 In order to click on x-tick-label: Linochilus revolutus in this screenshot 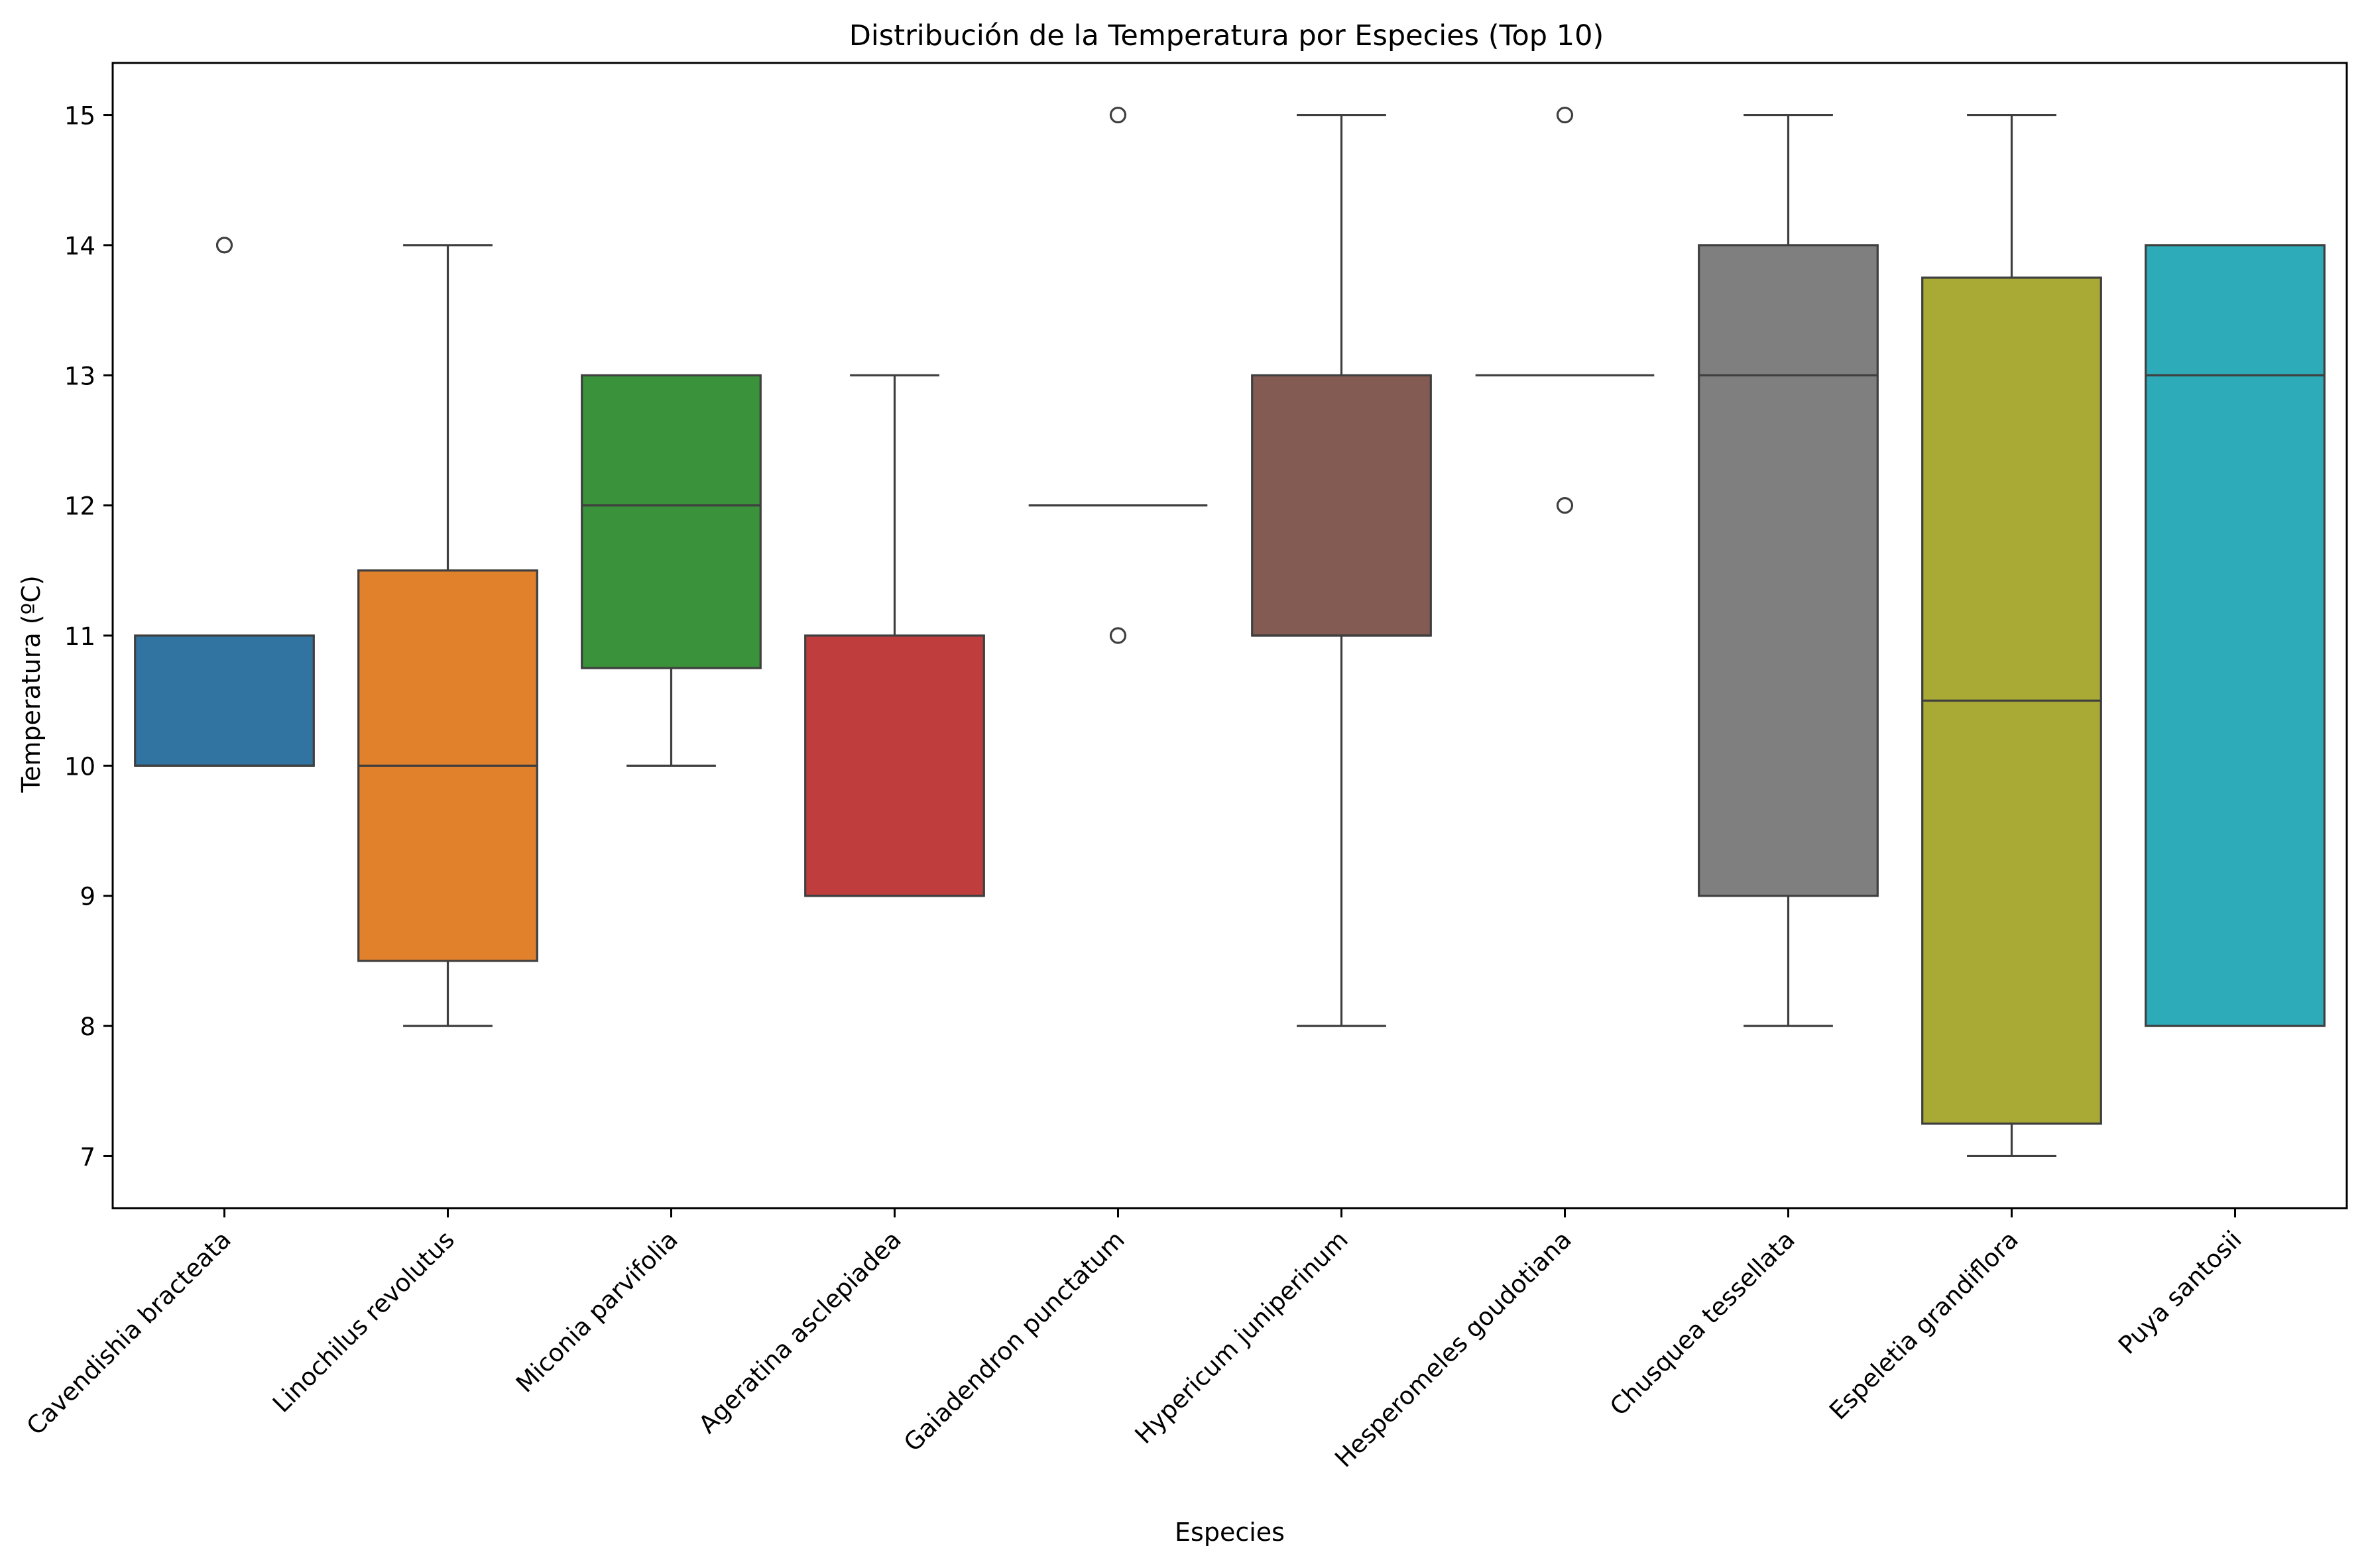, I will do `click(363, 1321)`.